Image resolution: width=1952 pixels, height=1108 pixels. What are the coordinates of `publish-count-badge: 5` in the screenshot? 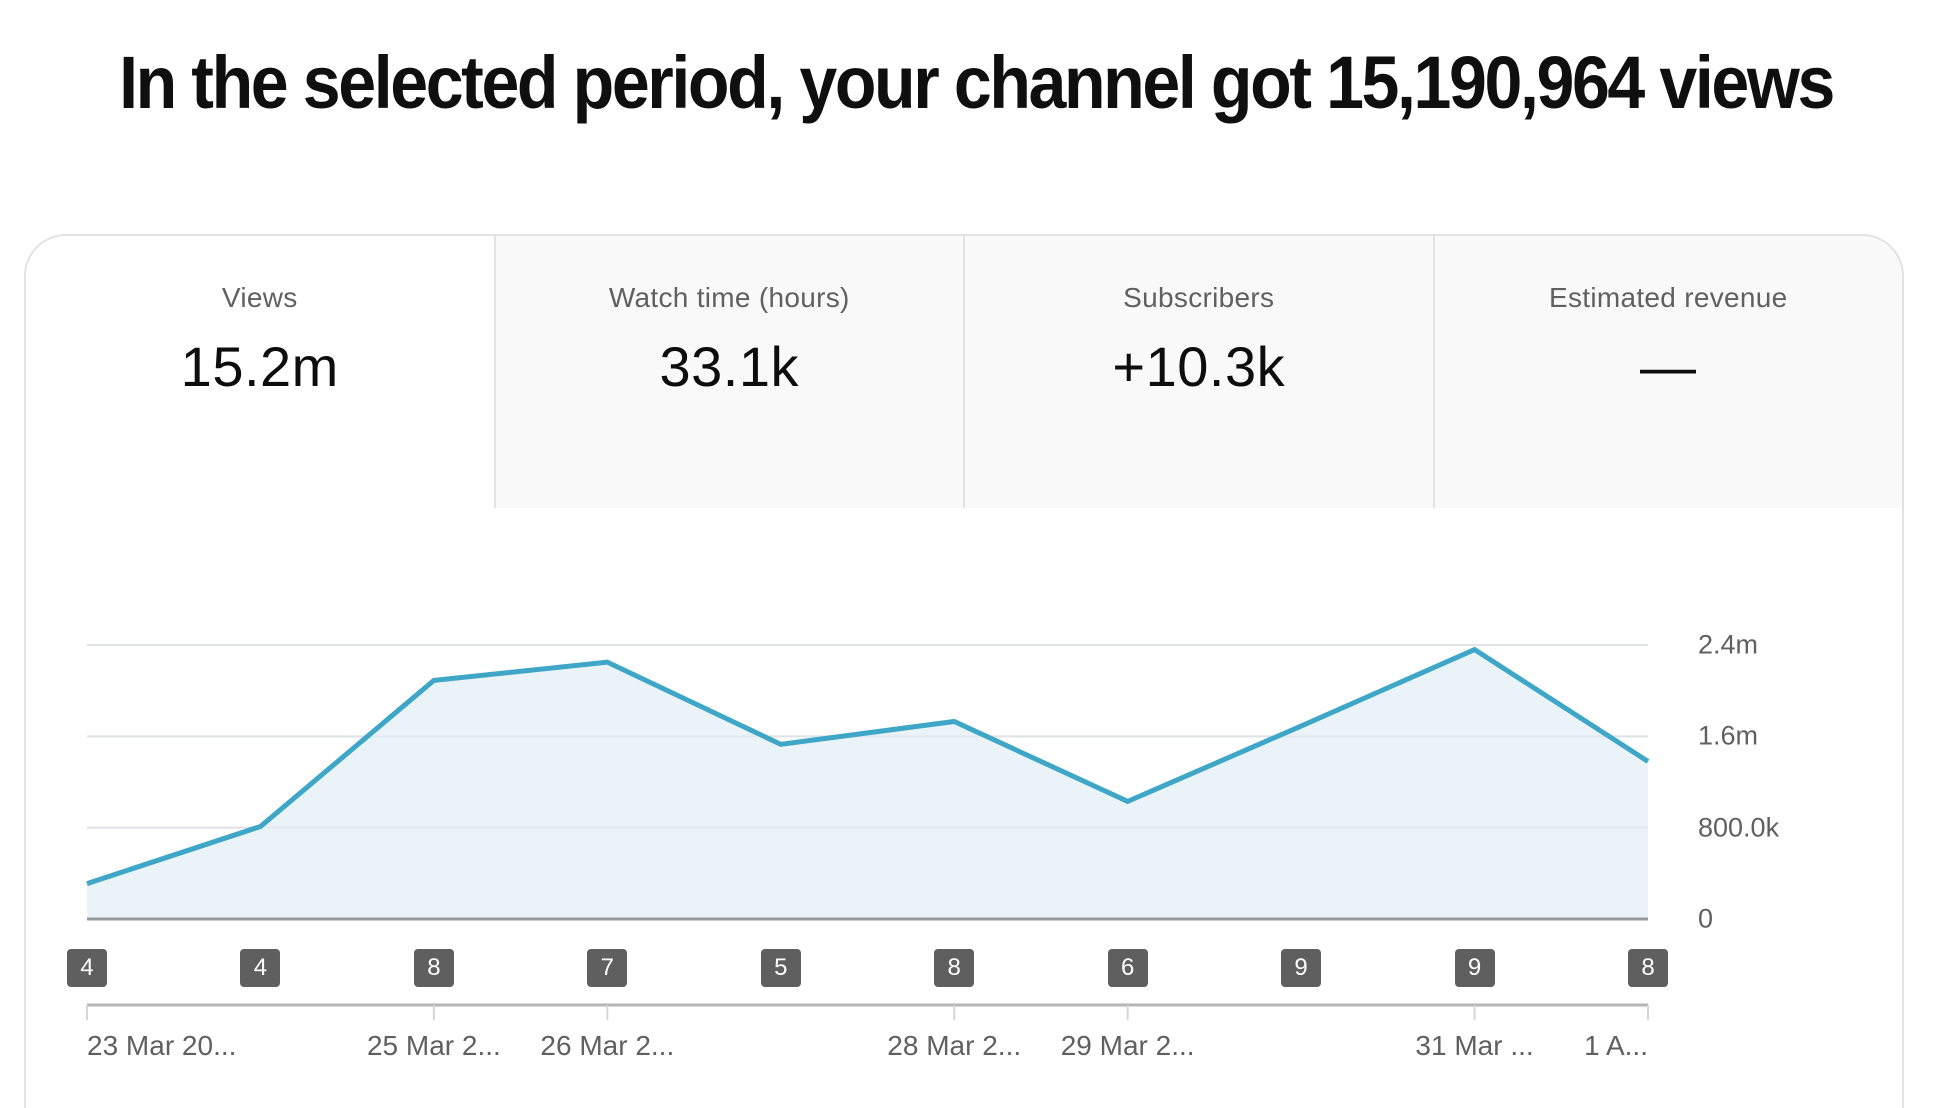 It's located at (780, 968).